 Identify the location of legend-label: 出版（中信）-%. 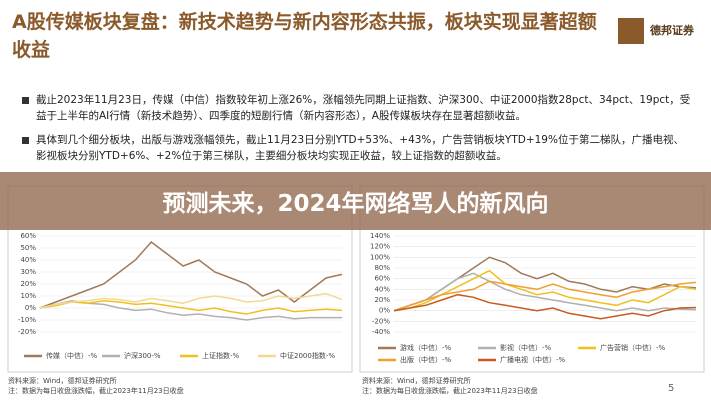
(426, 359).